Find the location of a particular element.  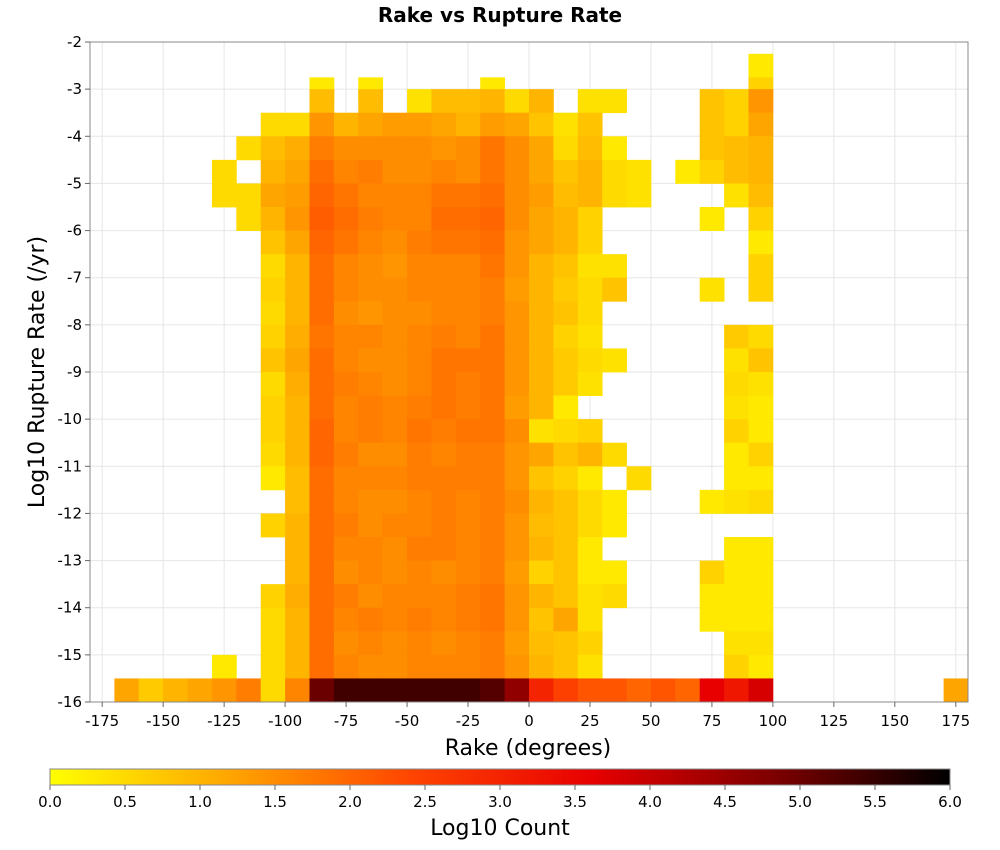

colorbar-tick-label: 3.0 is located at coordinates (500, 802).